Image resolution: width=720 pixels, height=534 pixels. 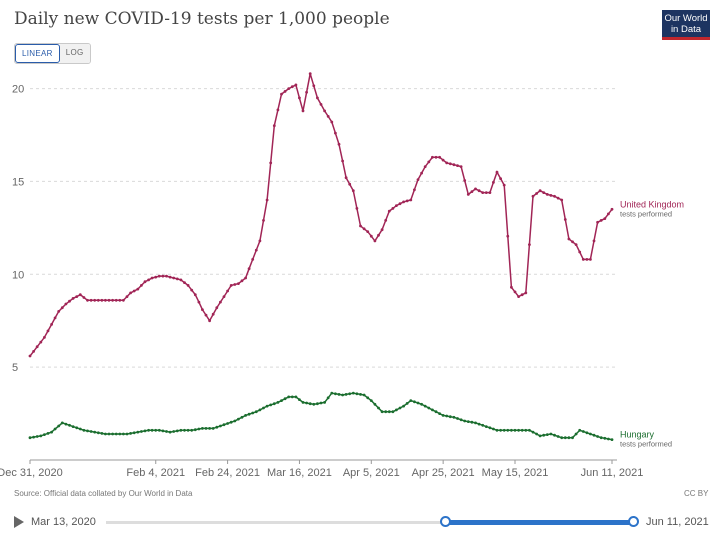 What do you see at coordinates (227, 473) in the screenshot?
I see `x-tick-label: Feb 24, 2021` at bounding box center [227, 473].